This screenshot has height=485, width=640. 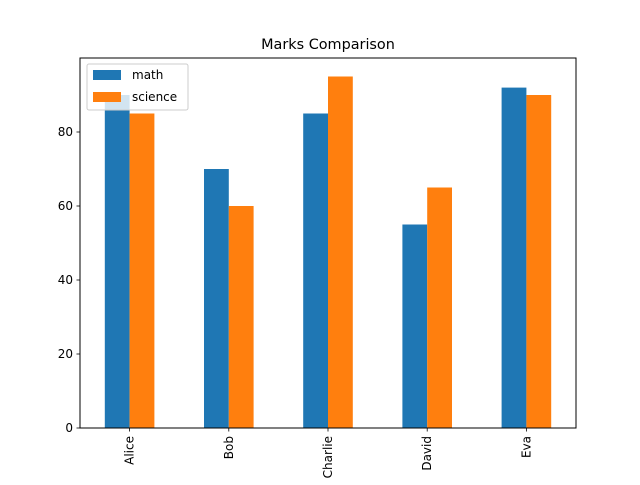 I want to click on bar-science-bob, so click(x=241, y=317).